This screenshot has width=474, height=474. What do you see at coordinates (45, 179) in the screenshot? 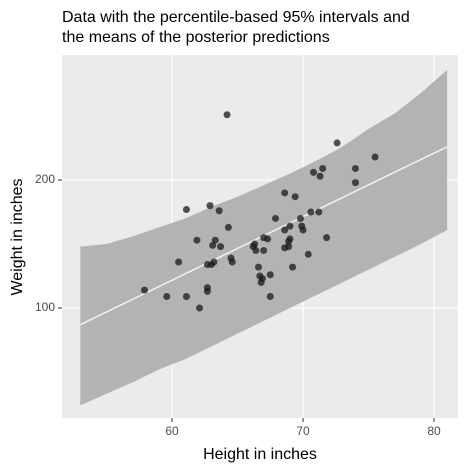
I see `y-tick-label: 200` at bounding box center [45, 179].